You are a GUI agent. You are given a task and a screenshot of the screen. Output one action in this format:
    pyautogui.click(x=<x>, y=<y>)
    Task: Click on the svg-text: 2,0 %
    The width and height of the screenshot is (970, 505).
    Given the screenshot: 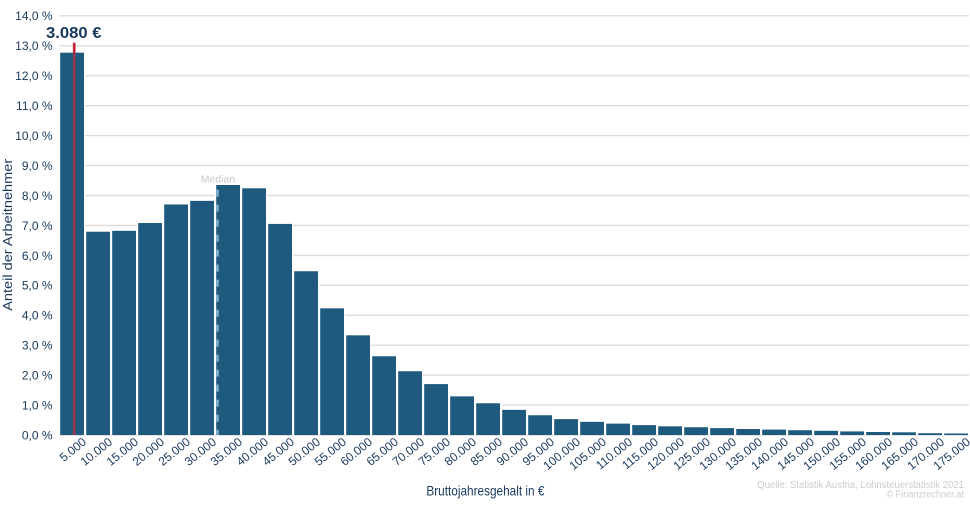 What is the action you would take?
    pyautogui.click(x=37, y=376)
    